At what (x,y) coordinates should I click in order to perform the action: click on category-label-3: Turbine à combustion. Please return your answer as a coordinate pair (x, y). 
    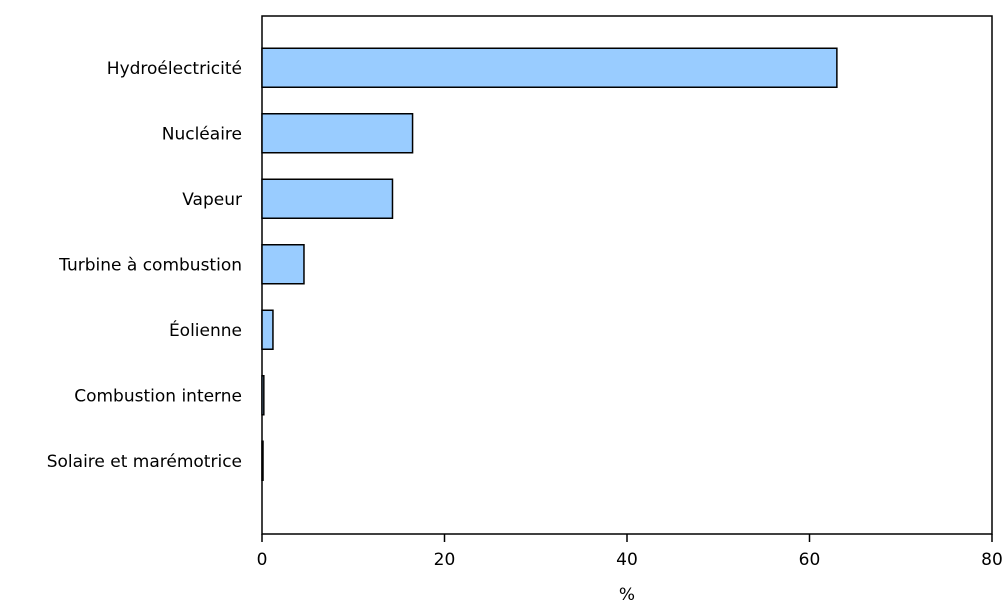
    Looking at the image, I should click on (150, 265).